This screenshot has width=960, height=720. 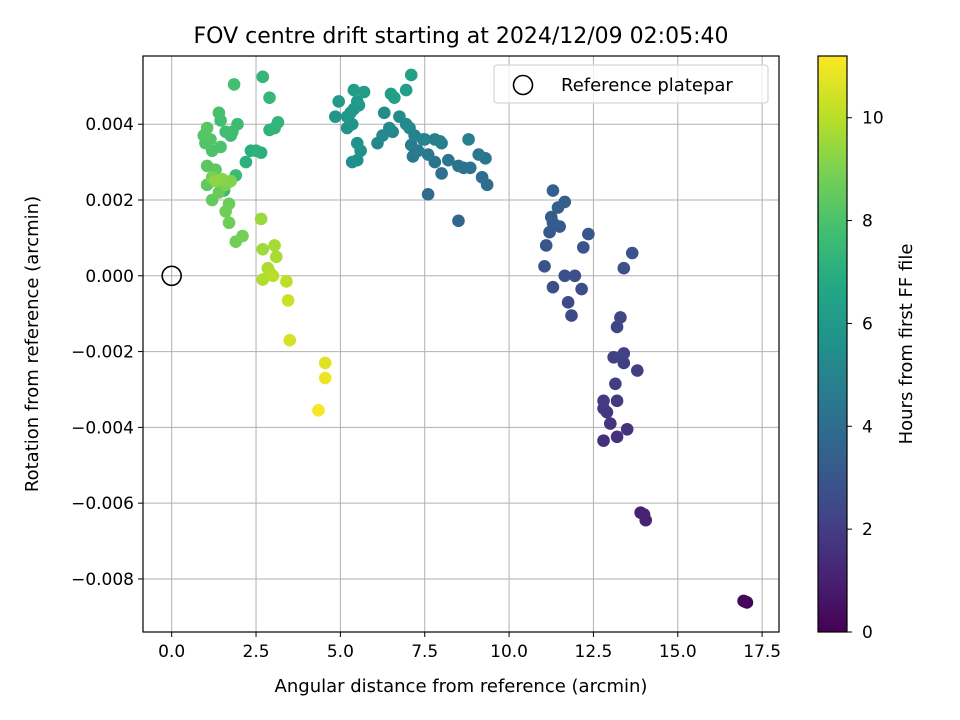 What do you see at coordinates (256, 652) in the screenshot?
I see `x-tick-label: 2.5` at bounding box center [256, 652].